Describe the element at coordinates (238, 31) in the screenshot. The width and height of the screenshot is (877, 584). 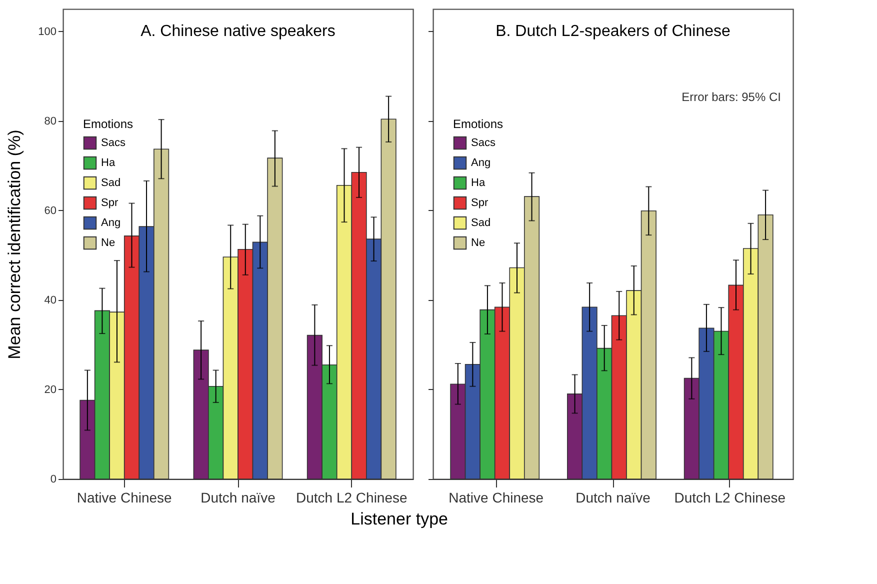
I see `text: A. Chinese native speakers` at that location.